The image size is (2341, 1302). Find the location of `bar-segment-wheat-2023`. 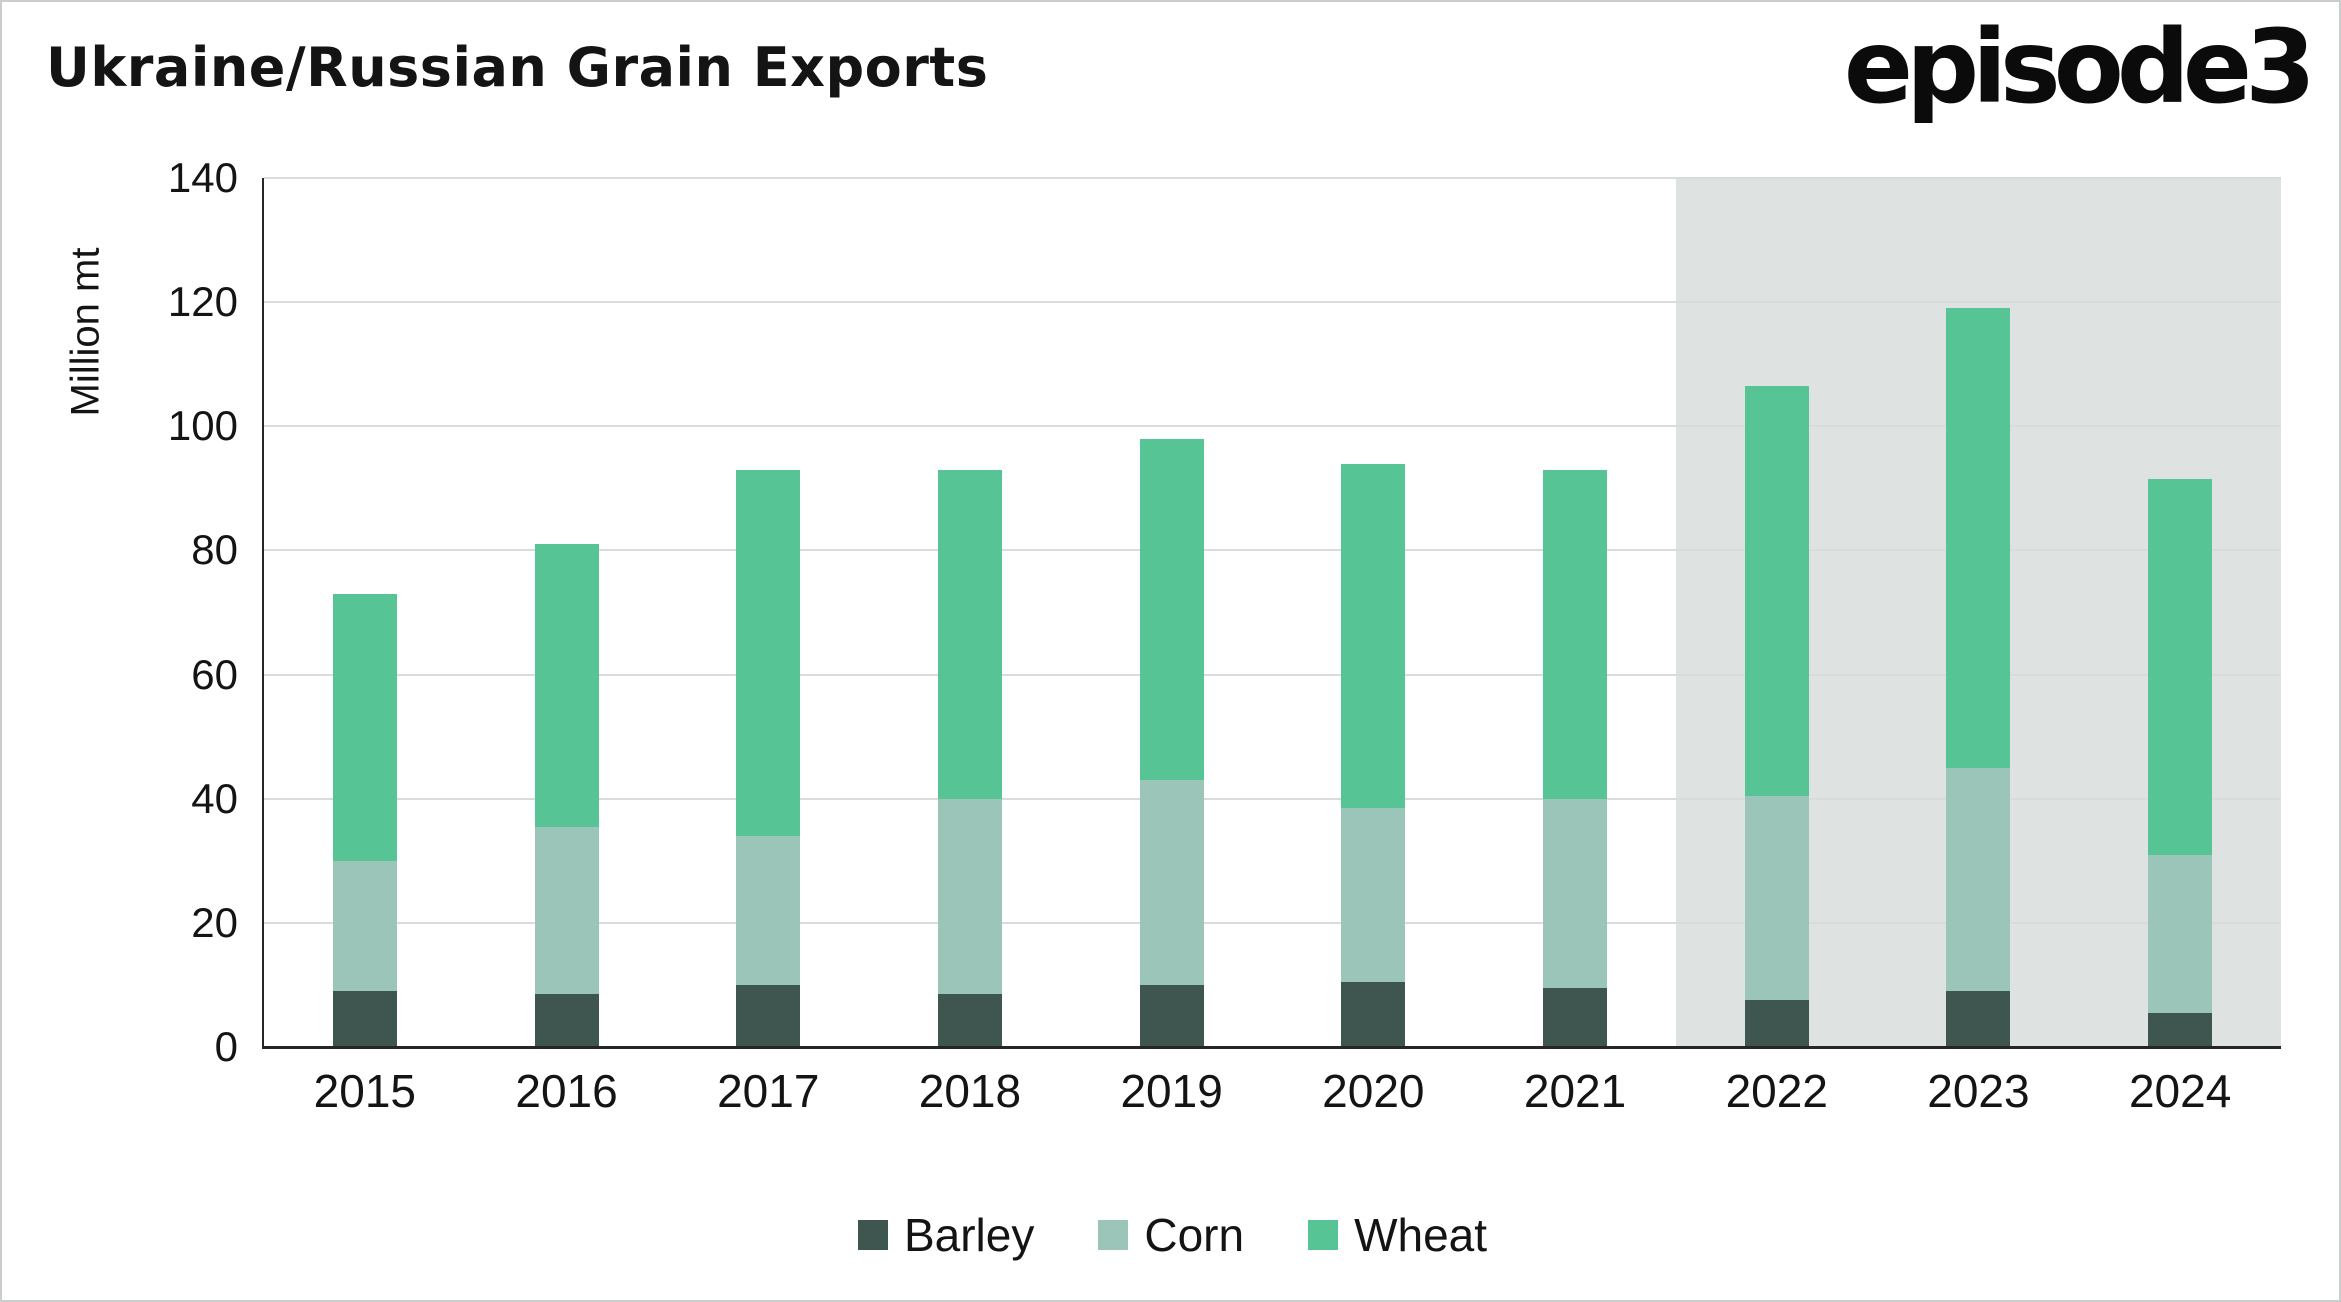

bar-segment-wheat-2023 is located at coordinates (1978, 538).